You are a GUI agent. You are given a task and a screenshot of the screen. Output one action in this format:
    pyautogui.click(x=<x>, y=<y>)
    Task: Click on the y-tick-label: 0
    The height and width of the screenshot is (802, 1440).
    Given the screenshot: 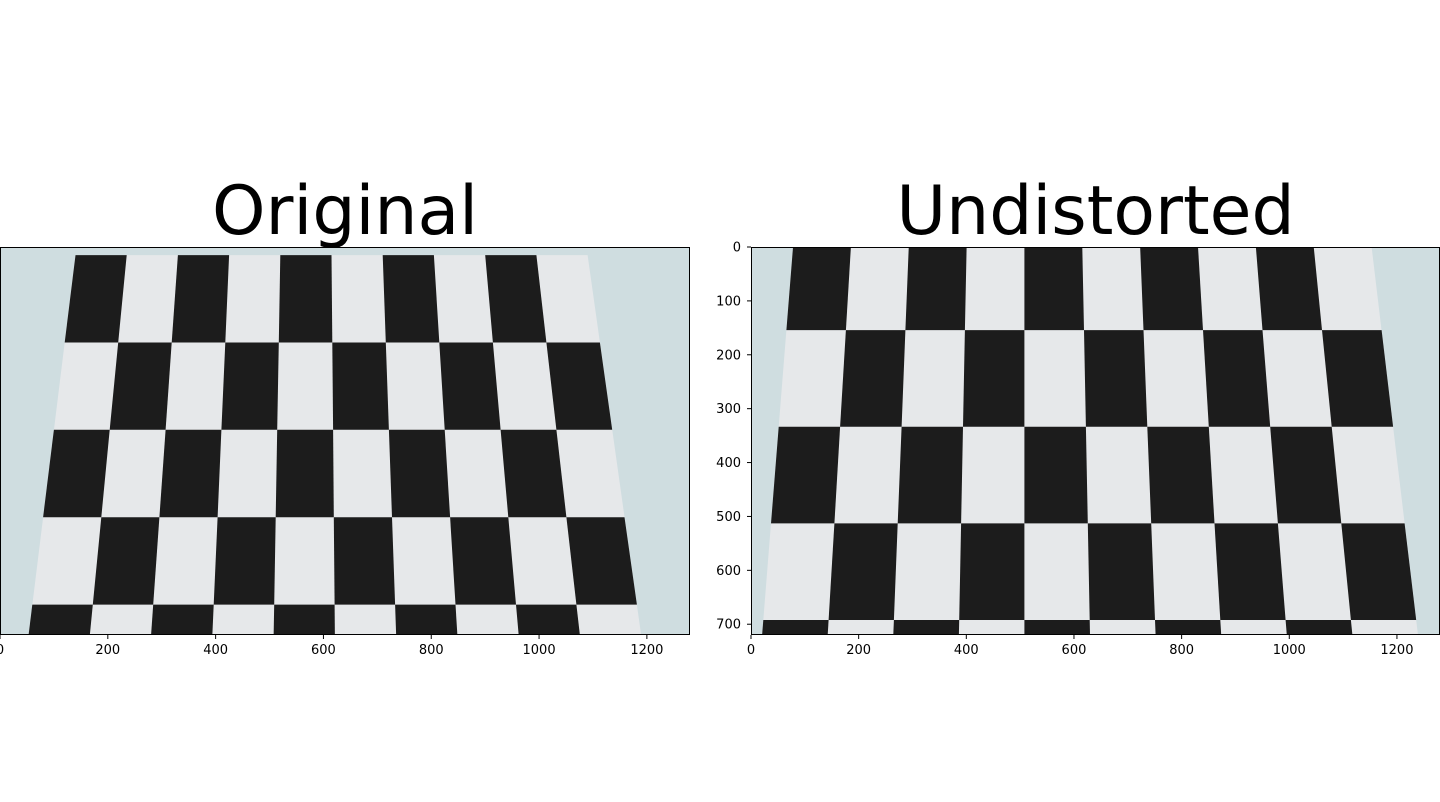 What is the action you would take?
    pyautogui.click(x=737, y=248)
    